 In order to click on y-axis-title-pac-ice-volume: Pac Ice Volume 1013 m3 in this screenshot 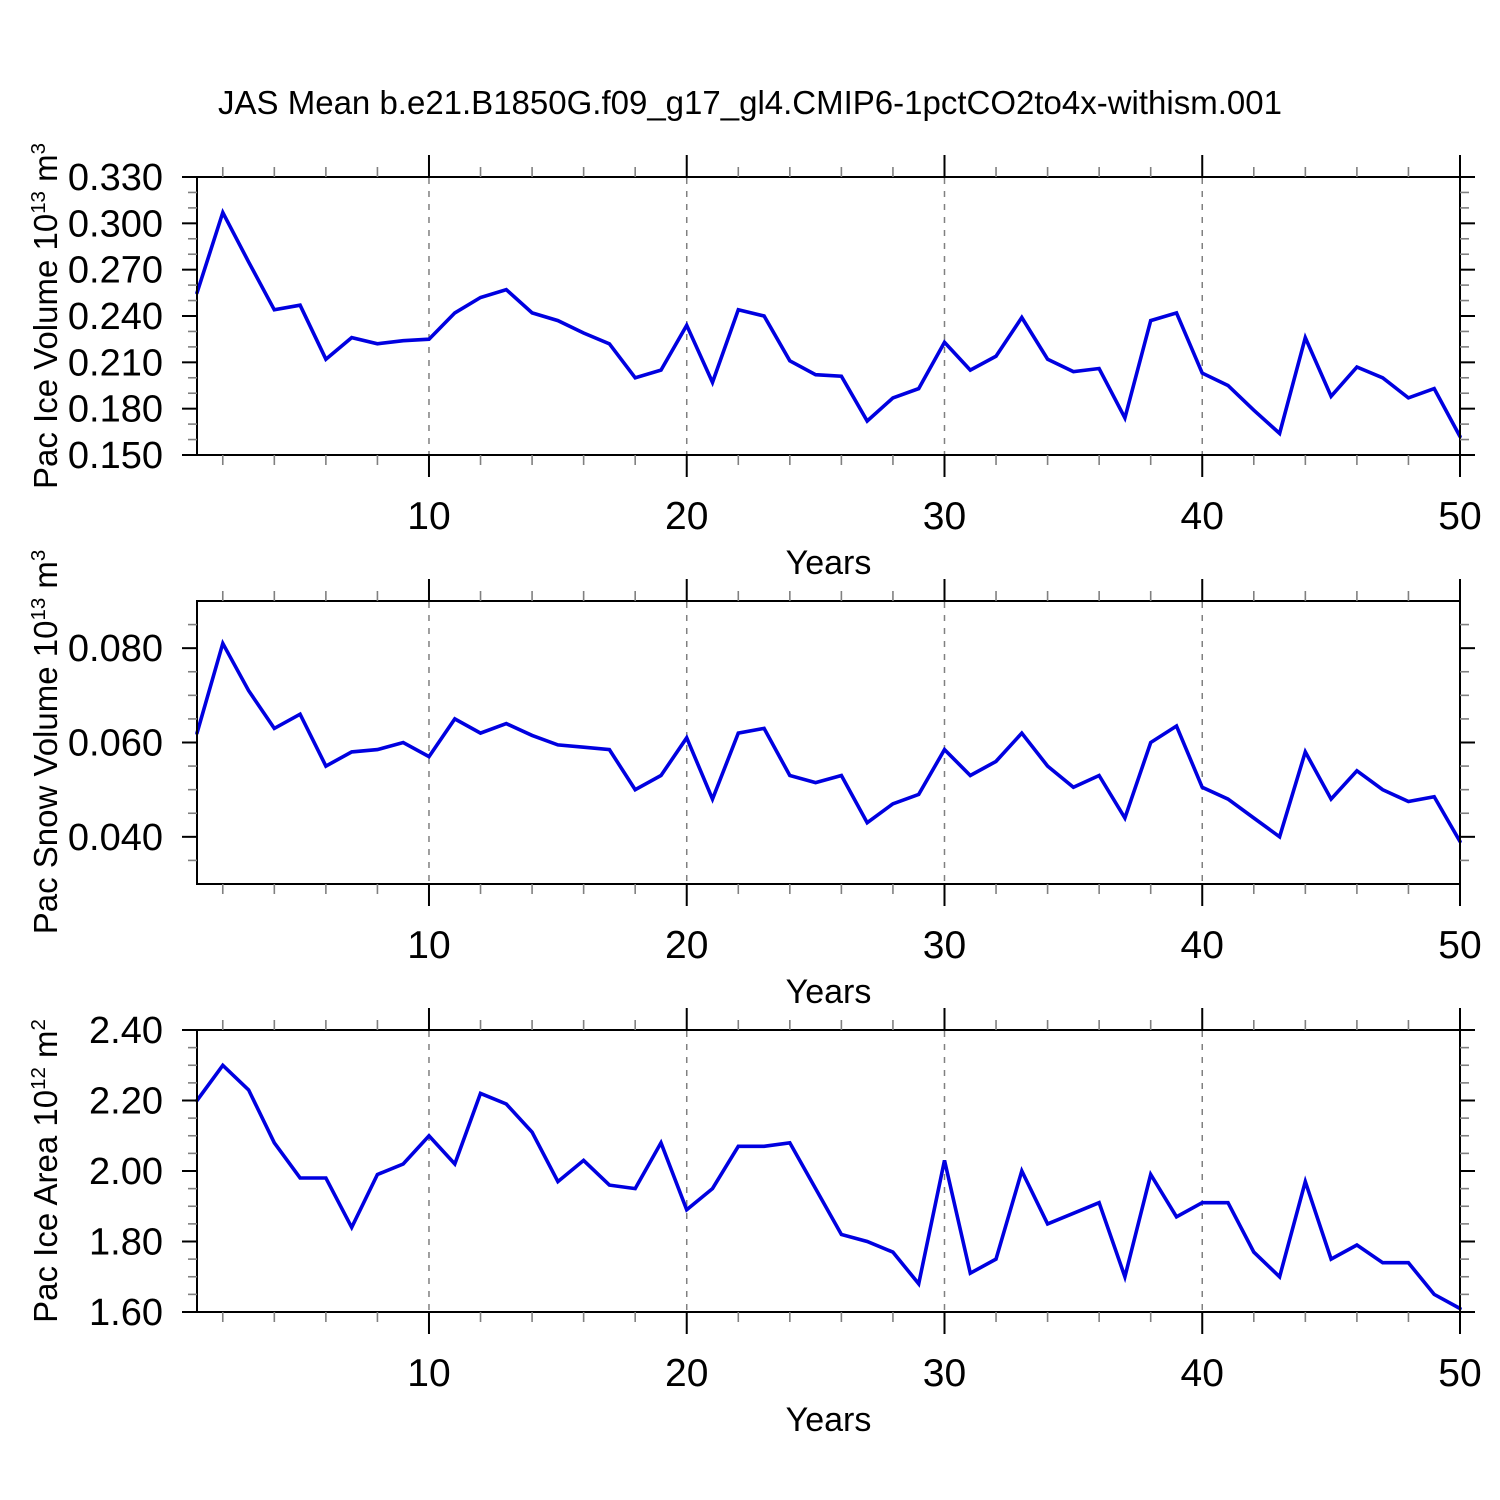, I will do `click(46, 316)`.